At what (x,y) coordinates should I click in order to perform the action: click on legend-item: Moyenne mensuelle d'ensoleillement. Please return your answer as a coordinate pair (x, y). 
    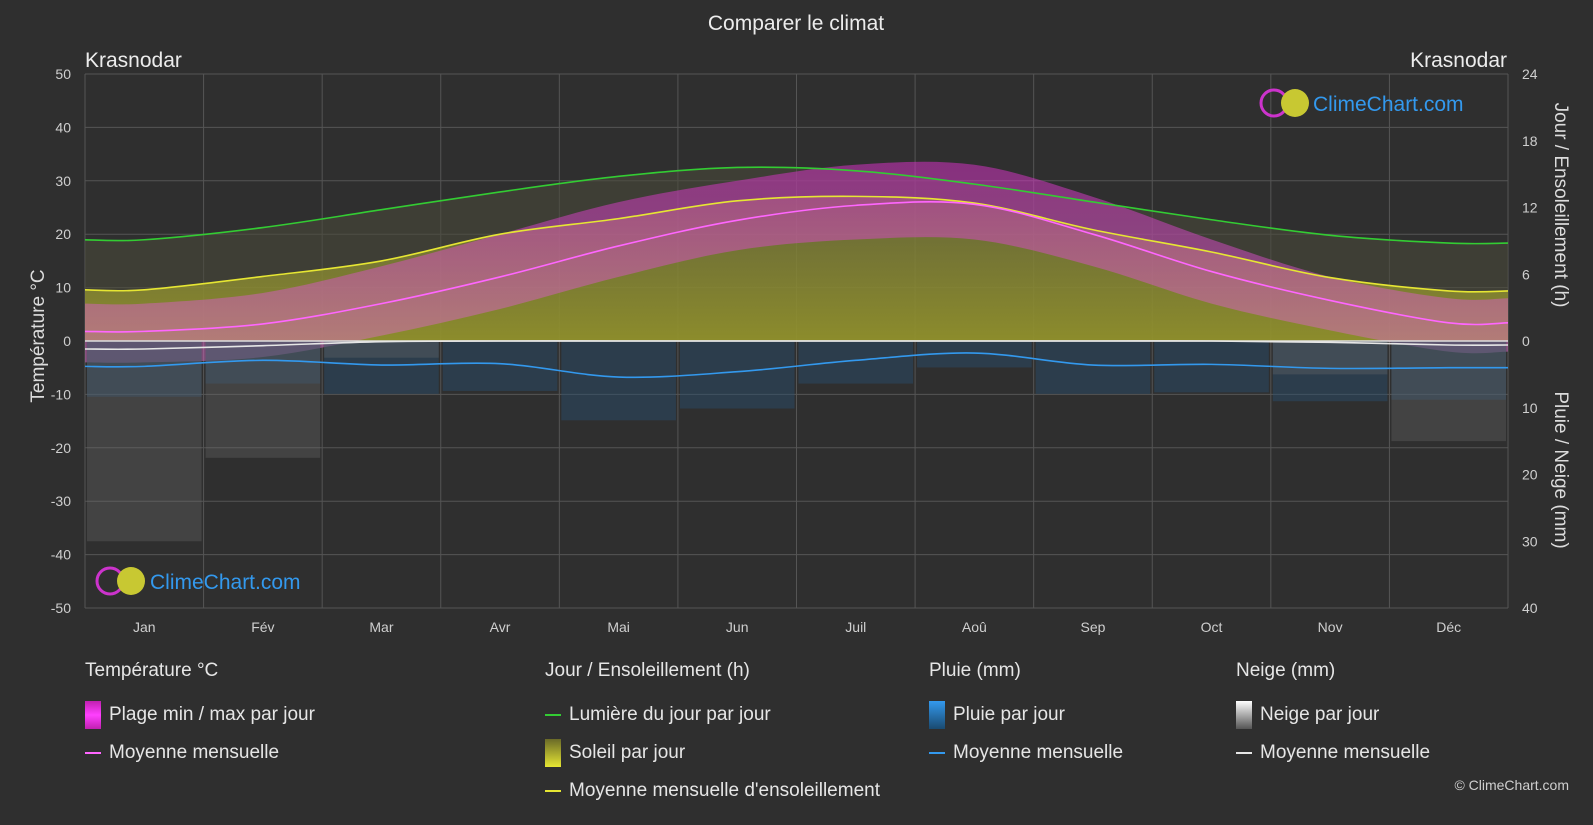
    Looking at the image, I should click on (712, 791).